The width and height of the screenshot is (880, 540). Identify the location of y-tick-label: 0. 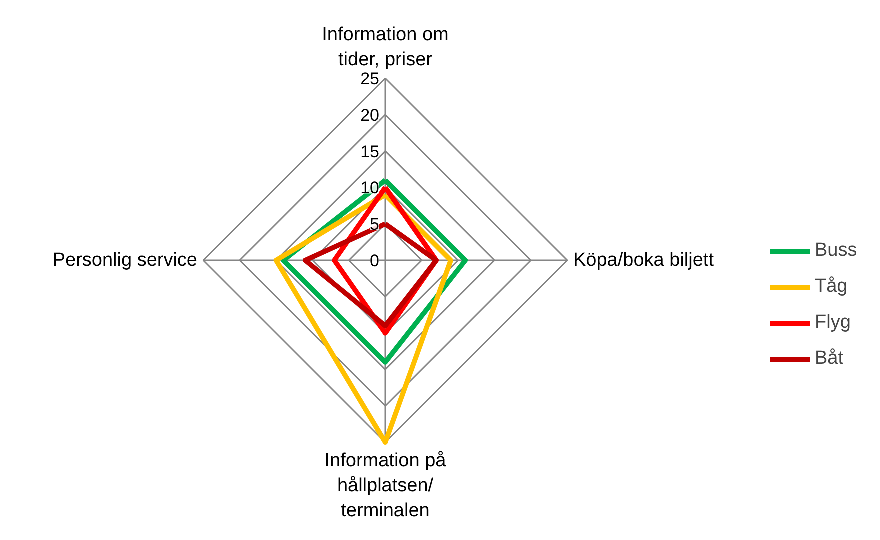
(375, 261).